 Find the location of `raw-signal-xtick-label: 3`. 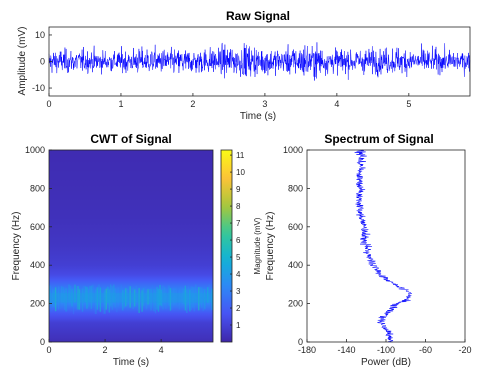

raw-signal-xtick-label: 3 is located at coordinates (264, 104).